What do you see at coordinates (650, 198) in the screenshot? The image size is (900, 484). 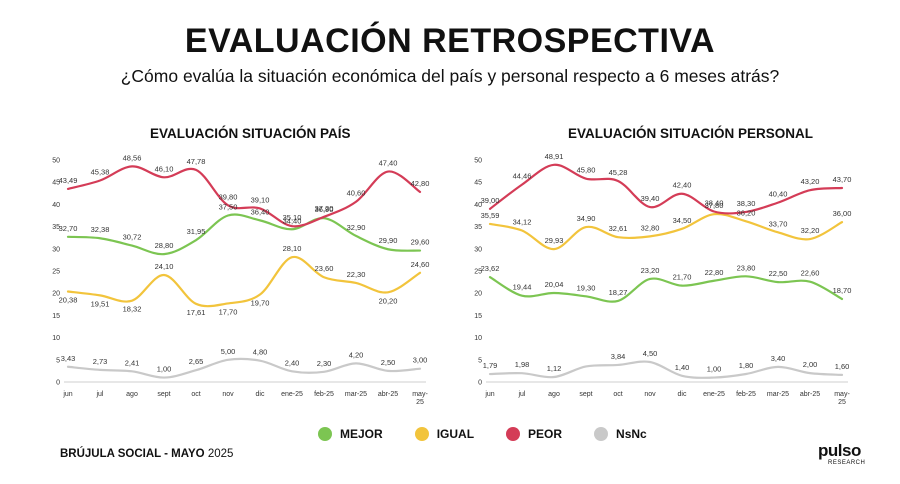 I see `data-label-peor: 39,40` at bounding box center [650, 198].